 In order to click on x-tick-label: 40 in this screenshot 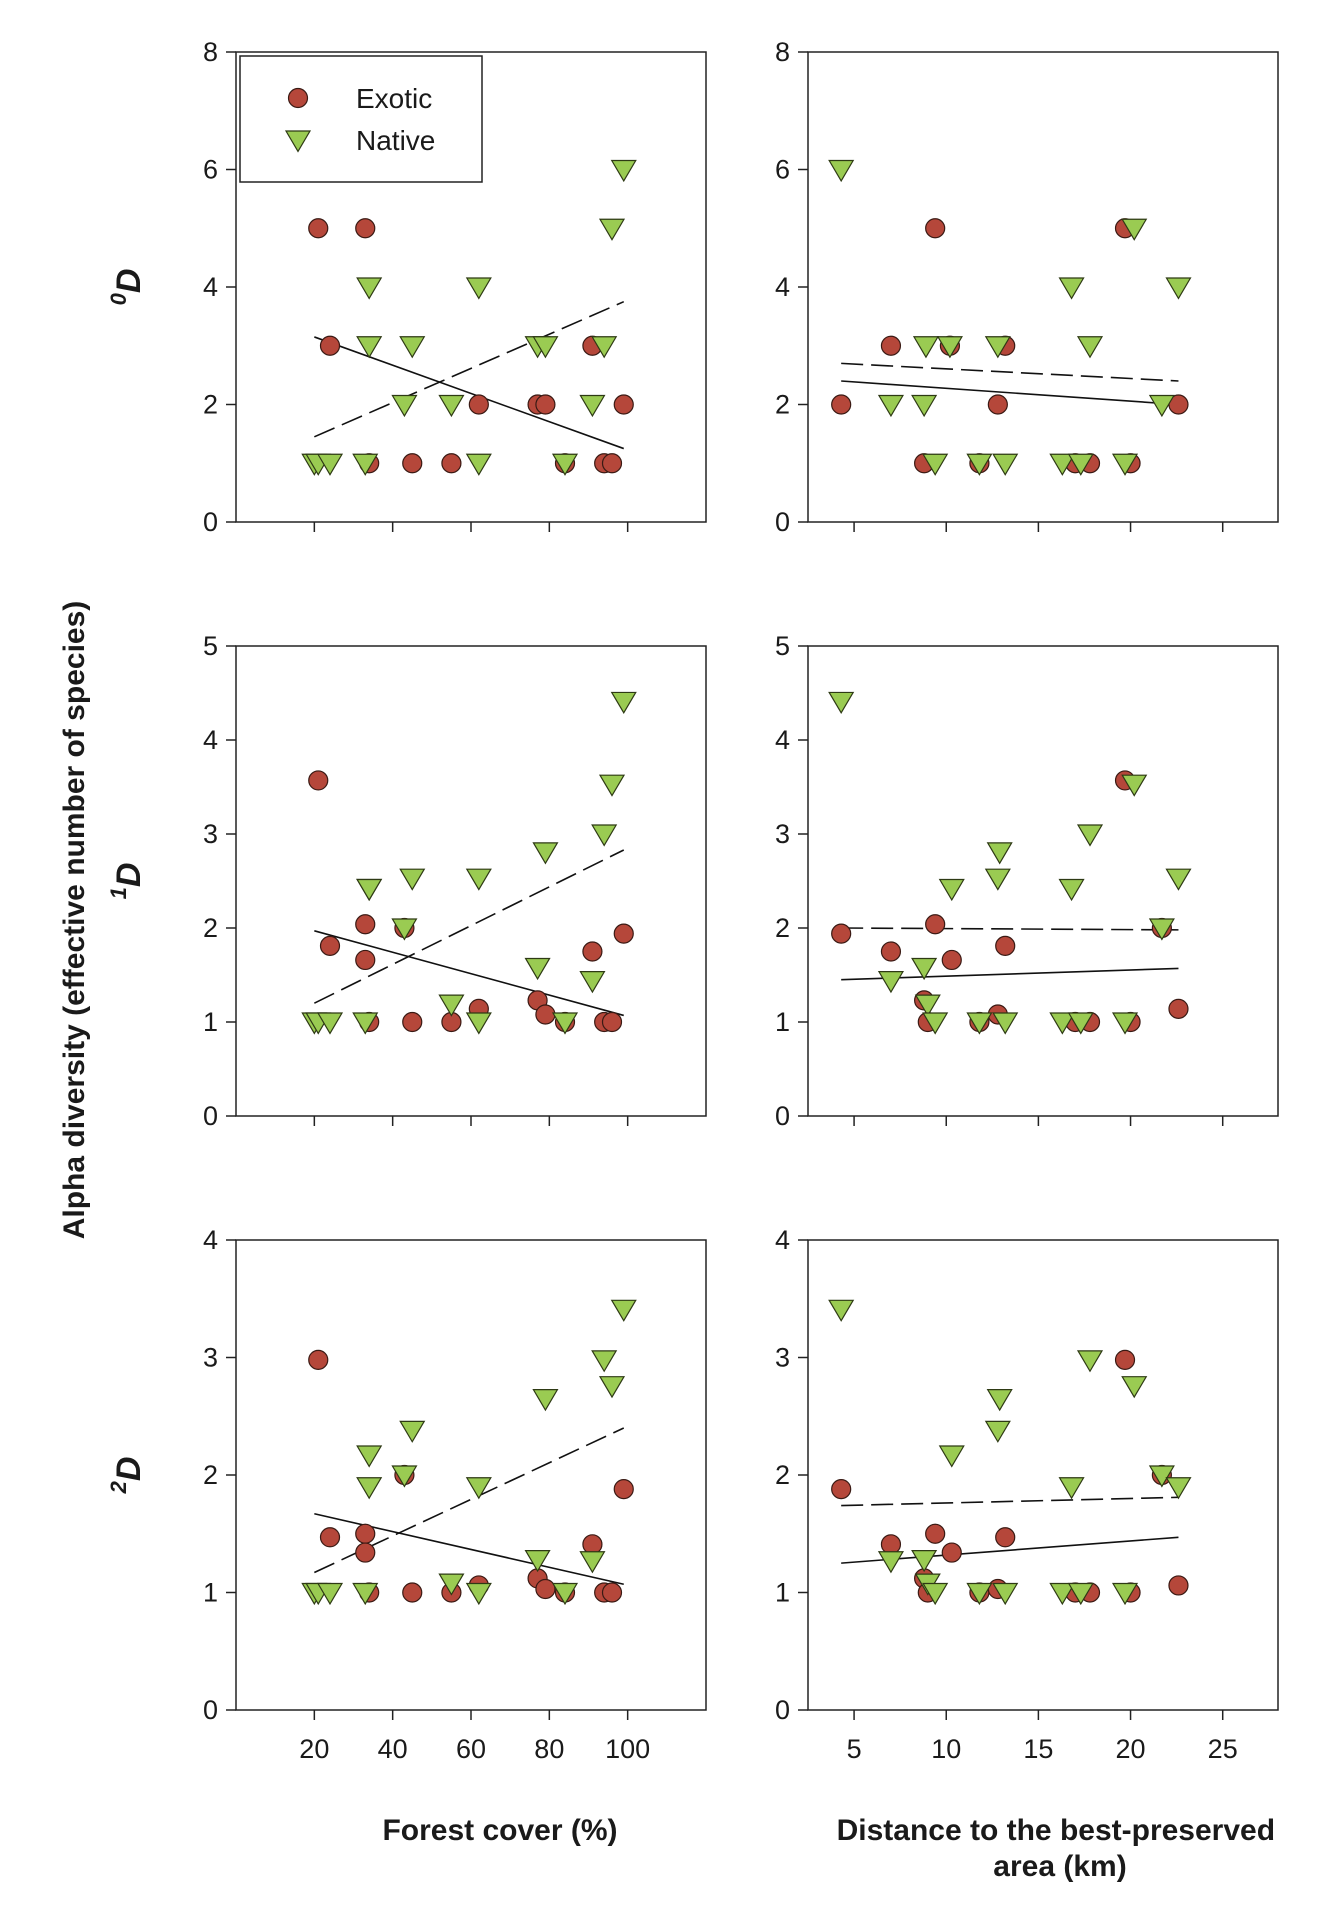, I will do `click(393, 1749)`.